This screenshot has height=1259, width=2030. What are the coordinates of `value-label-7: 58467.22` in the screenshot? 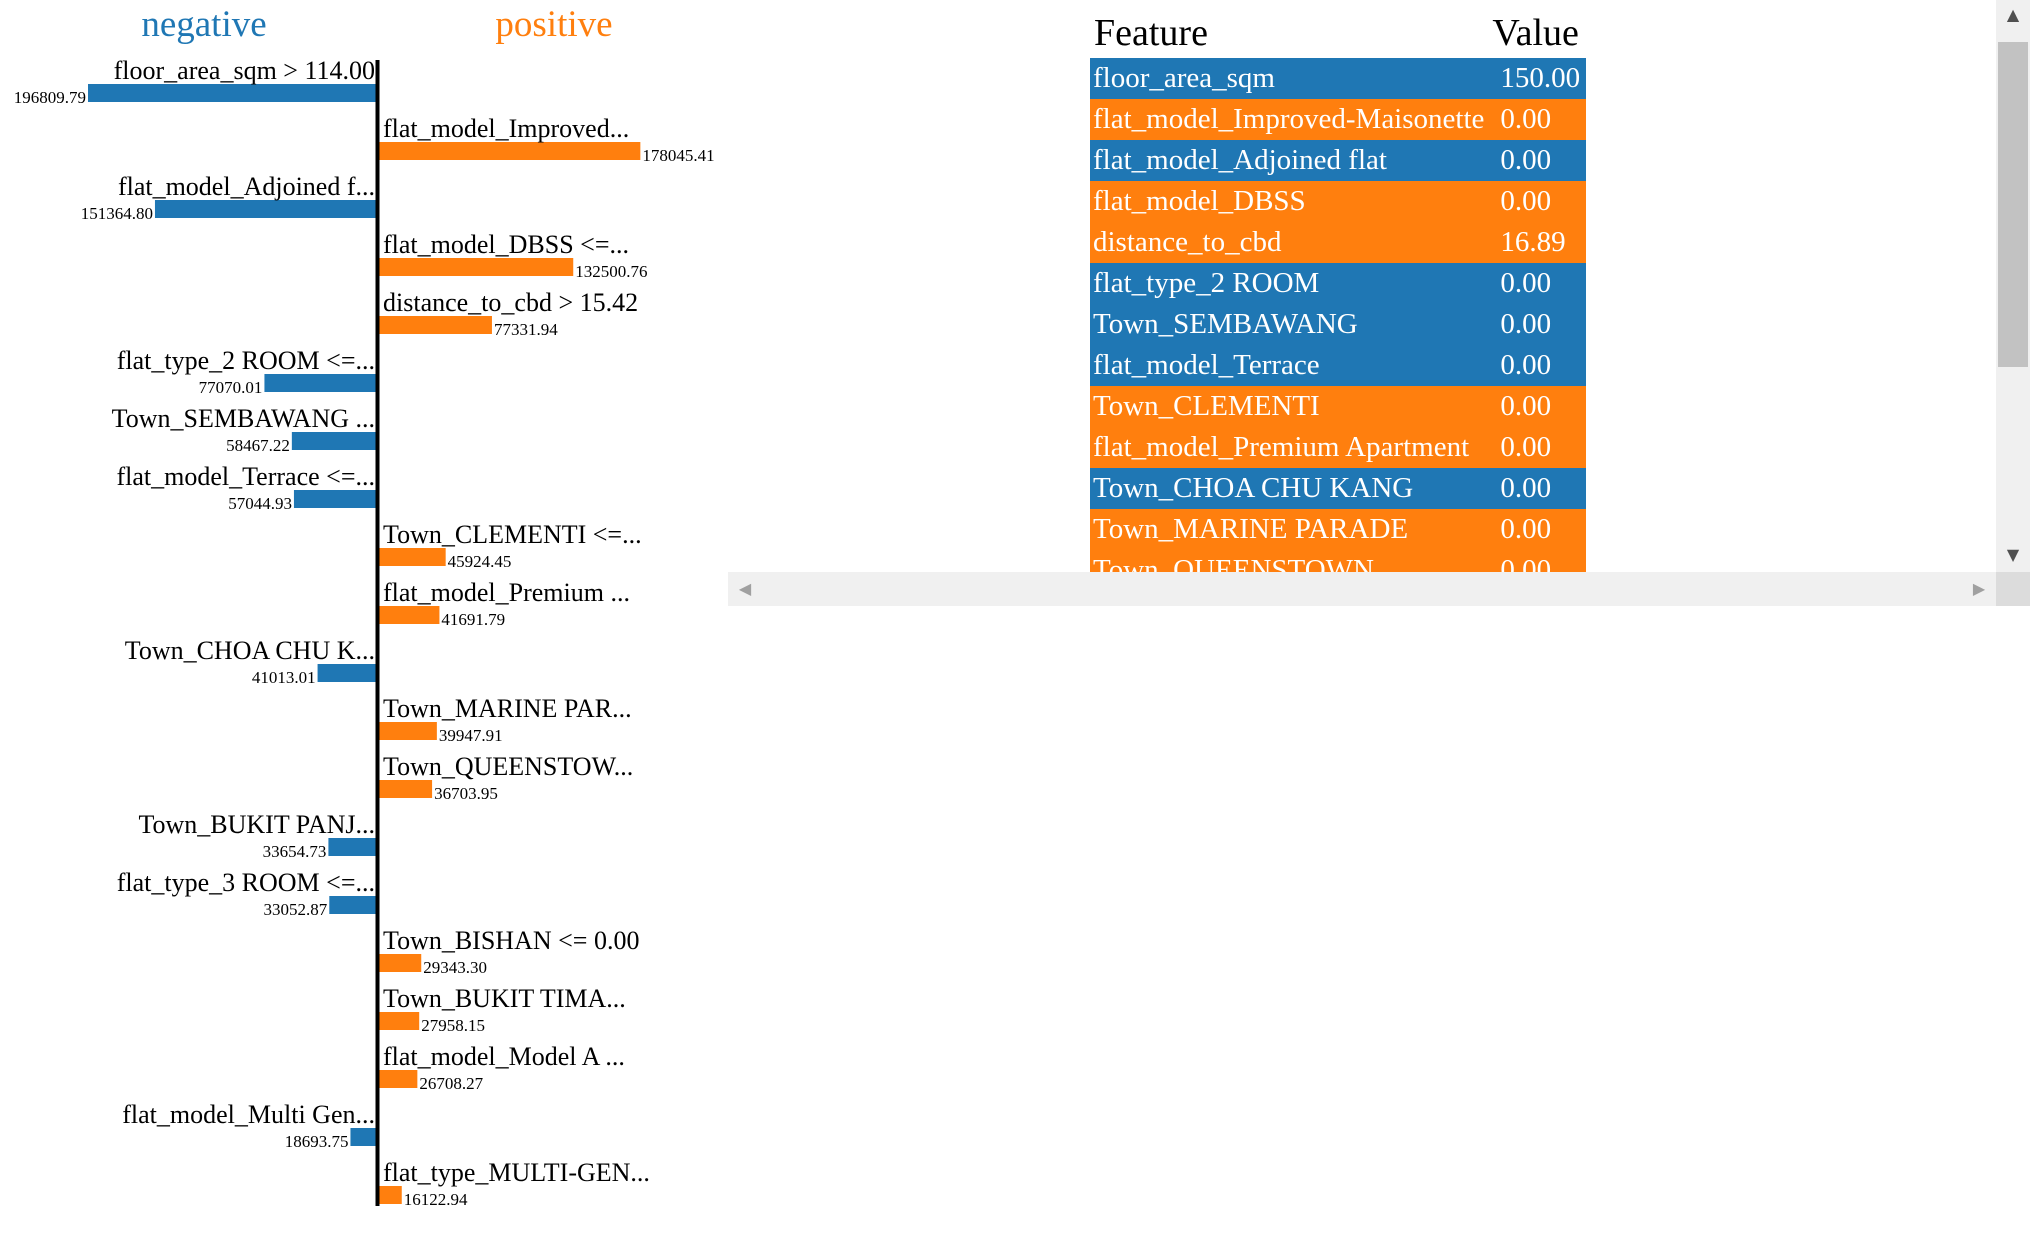 It's located at (258, 445).